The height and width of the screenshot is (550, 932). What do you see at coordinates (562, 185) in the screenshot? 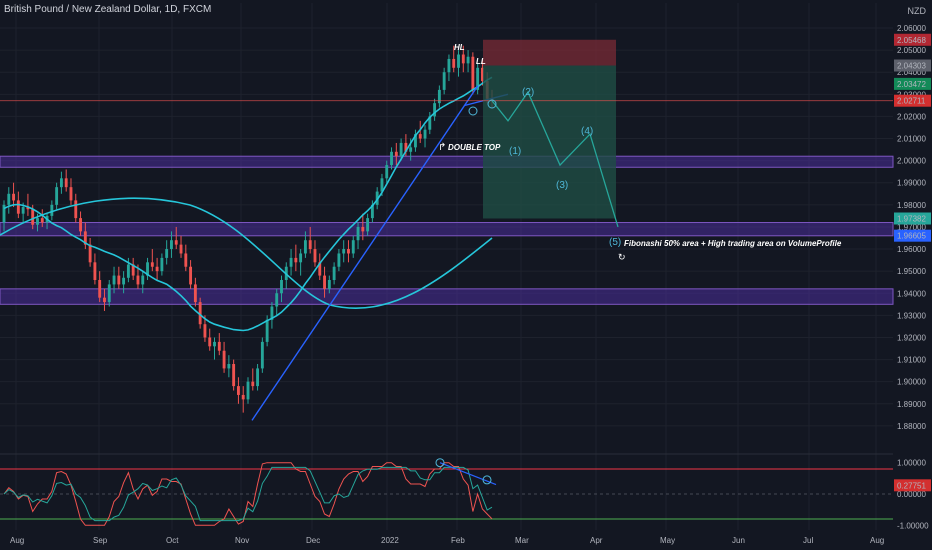
I see `wave-label: (3)` at bounding box center [562, 185].